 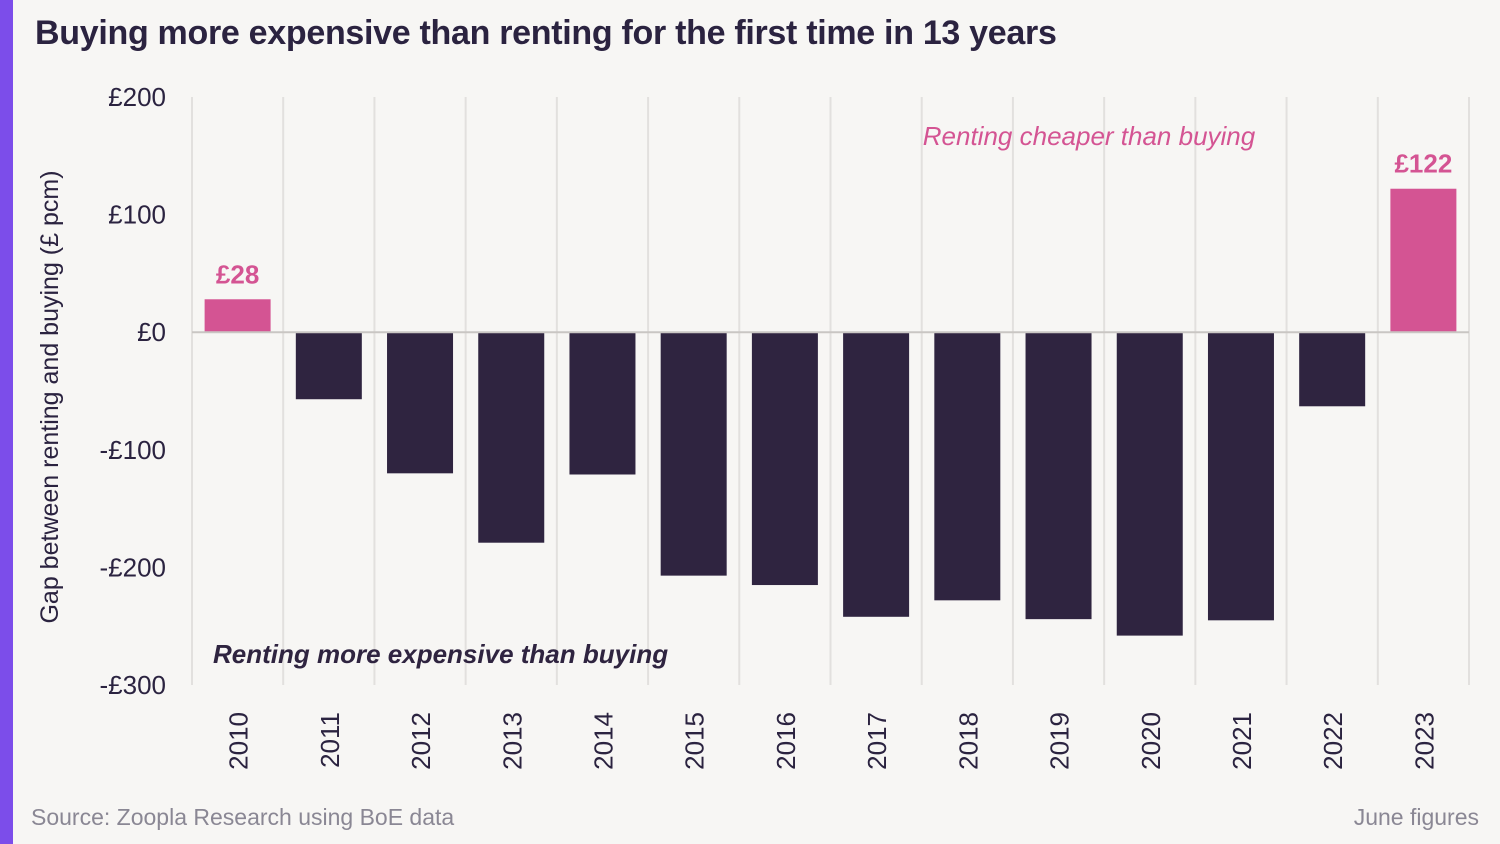 I want to click on x-tick-label: 2023, so click(x=1424, y=741).